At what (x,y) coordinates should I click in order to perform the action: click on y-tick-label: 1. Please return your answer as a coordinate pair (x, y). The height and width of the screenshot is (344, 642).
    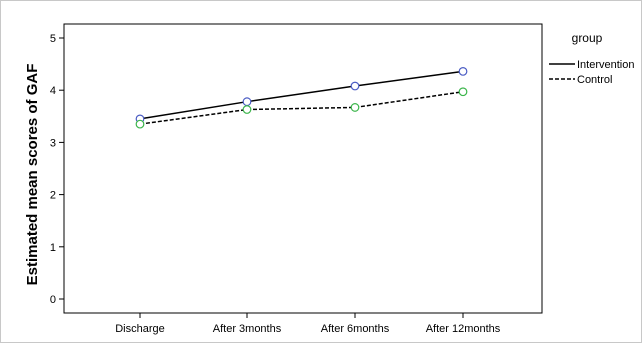
    Looking at the image, I should click on (53, 248).